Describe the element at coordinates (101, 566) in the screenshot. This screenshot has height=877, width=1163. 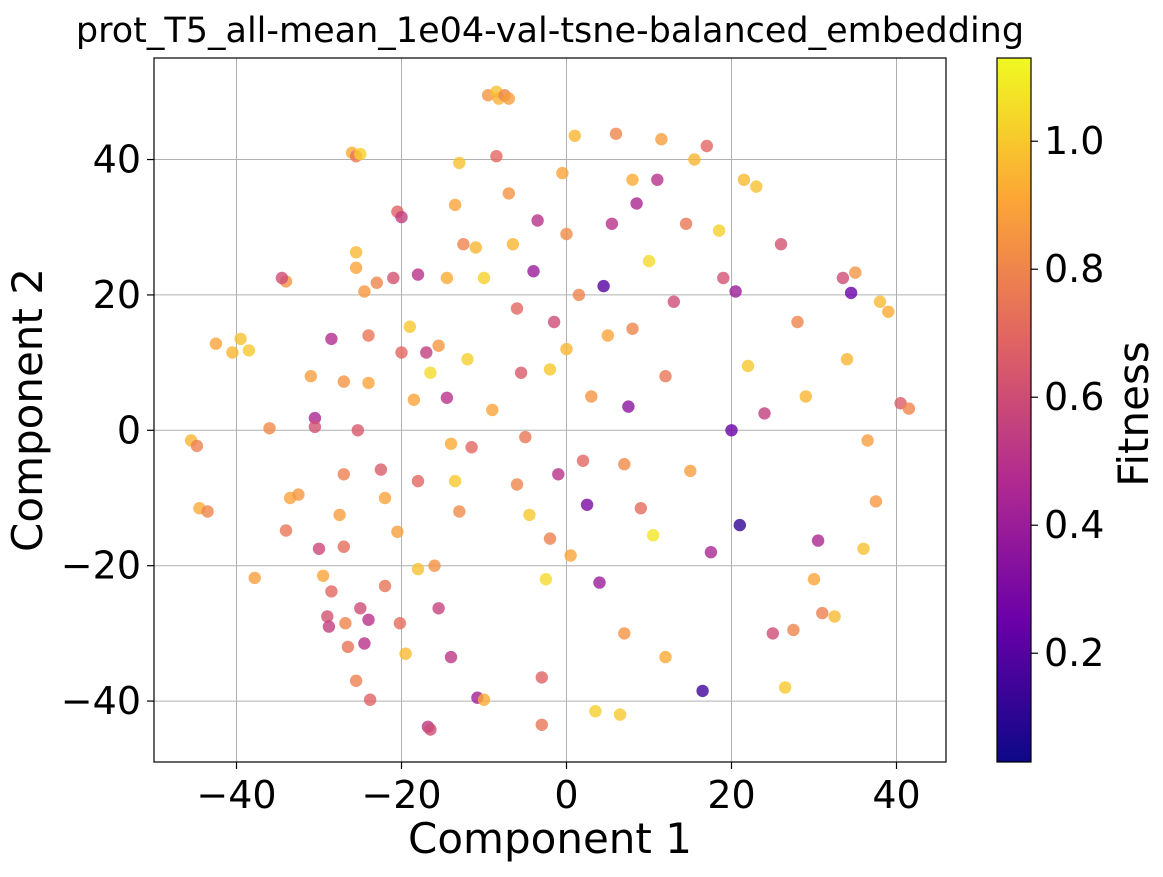
I see `y-tick-label: −20` at that location.